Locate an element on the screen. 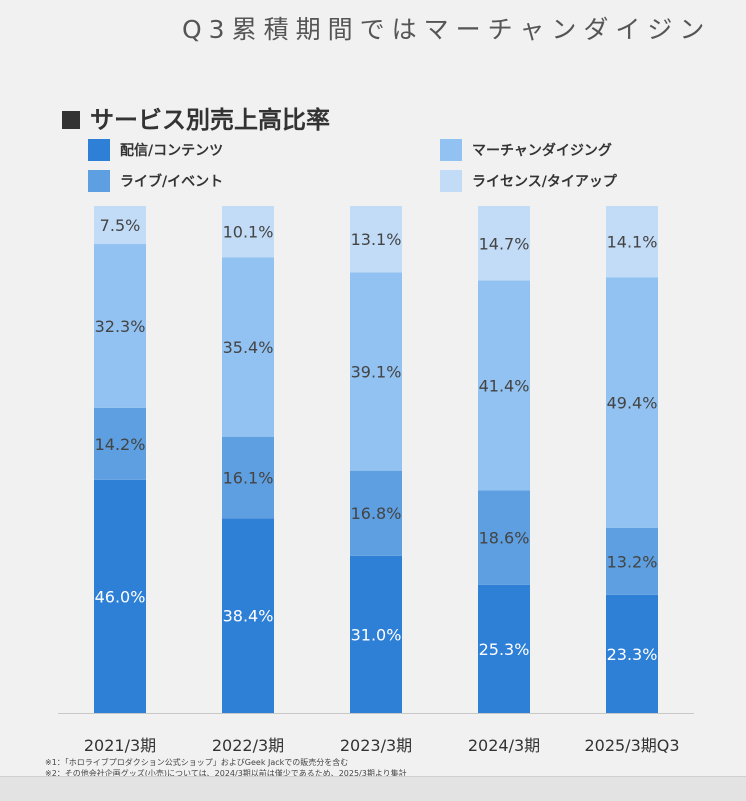 This screenshot has width=746, height=801. legend-item-live: ライブ/イベント is located at coordinates (155, 181).